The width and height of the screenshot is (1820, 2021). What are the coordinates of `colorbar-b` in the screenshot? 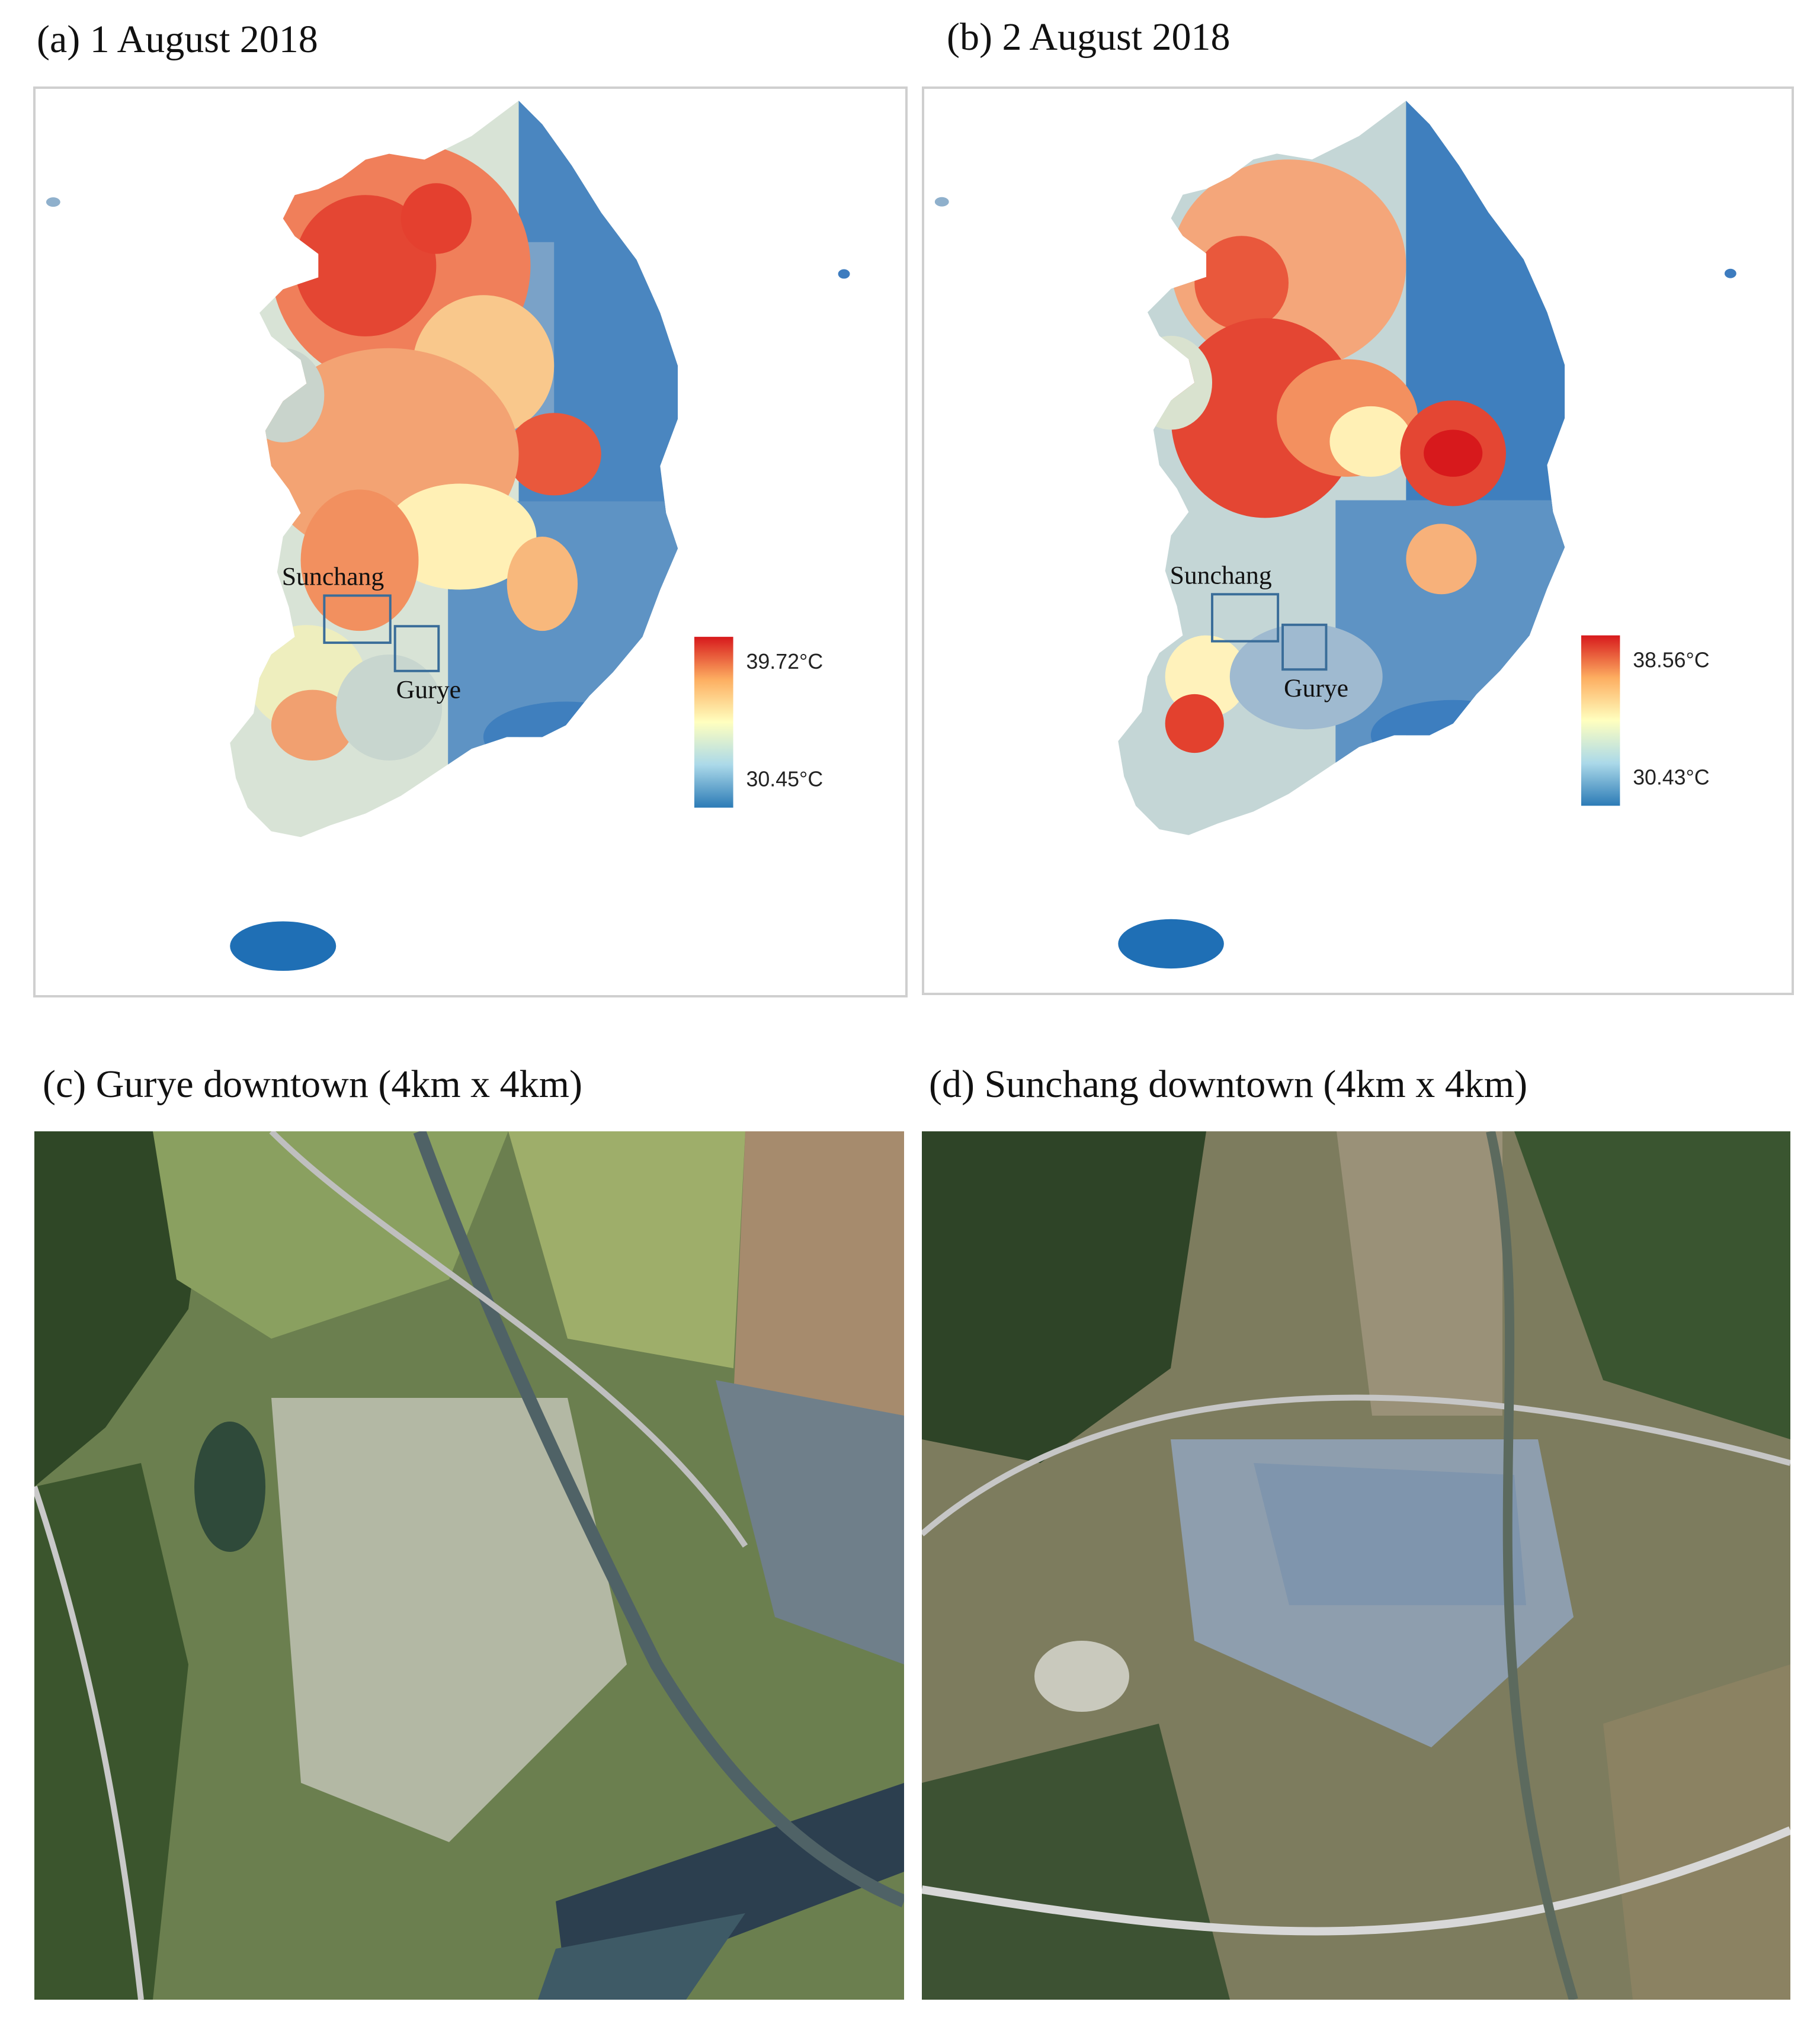 It's located at (1600, 720).